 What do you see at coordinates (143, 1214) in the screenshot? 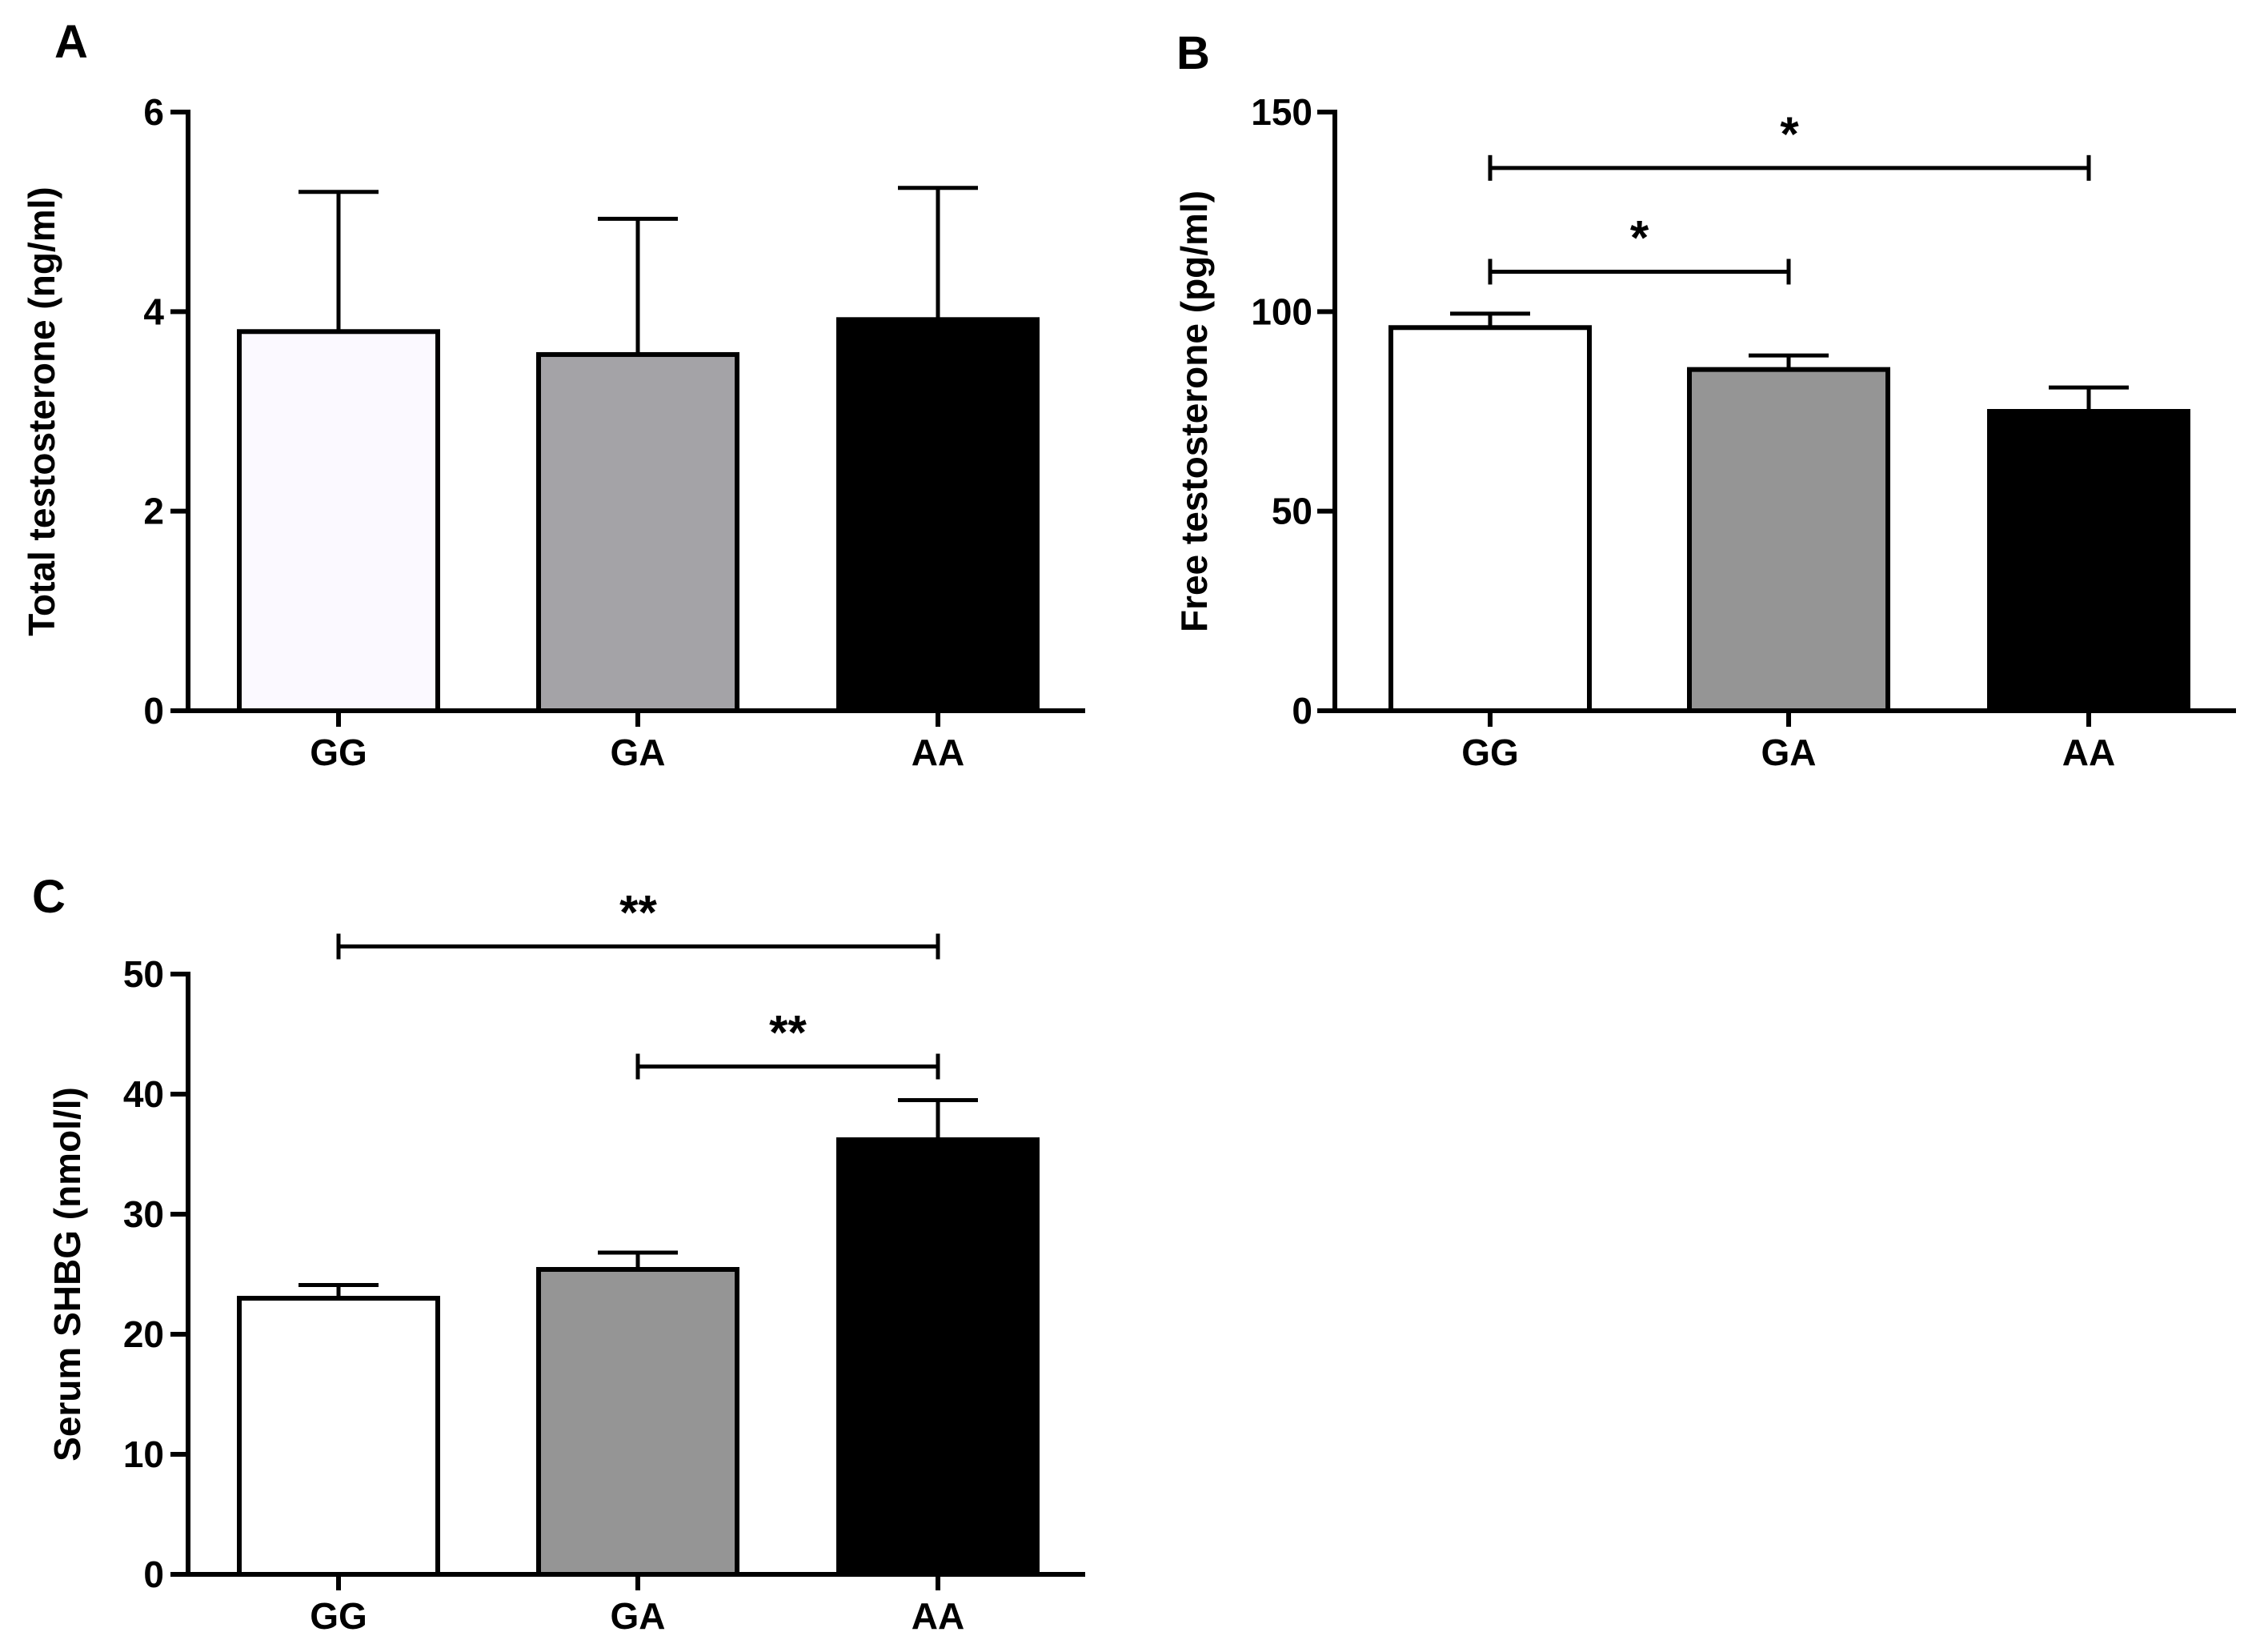
I see `y-tick-label: 30` at bounding box center [143, 1214].